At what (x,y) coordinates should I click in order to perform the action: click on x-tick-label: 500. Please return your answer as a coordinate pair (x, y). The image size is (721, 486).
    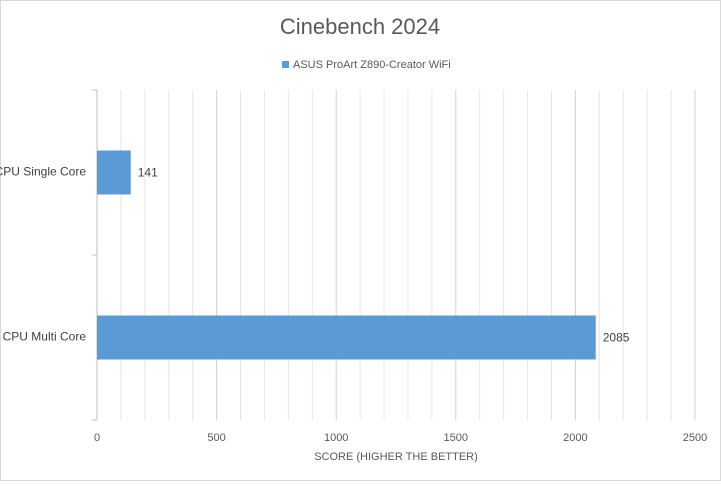
    Looking at the image, I should click on (216, 438).